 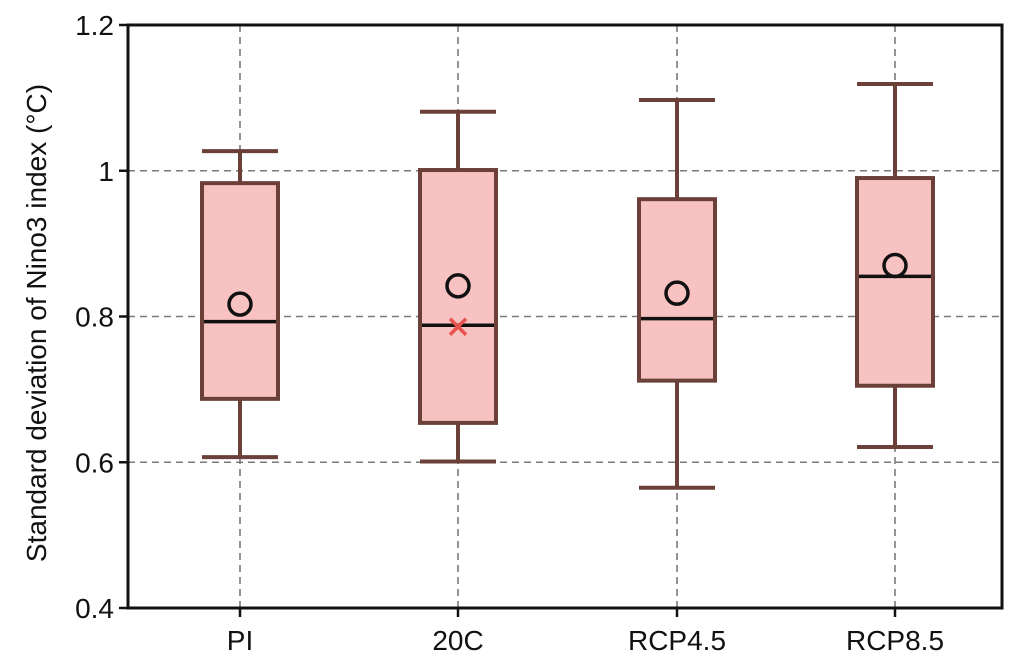 I want to click on x-tick-label: RCP4.5, so click(x=677, y=640).